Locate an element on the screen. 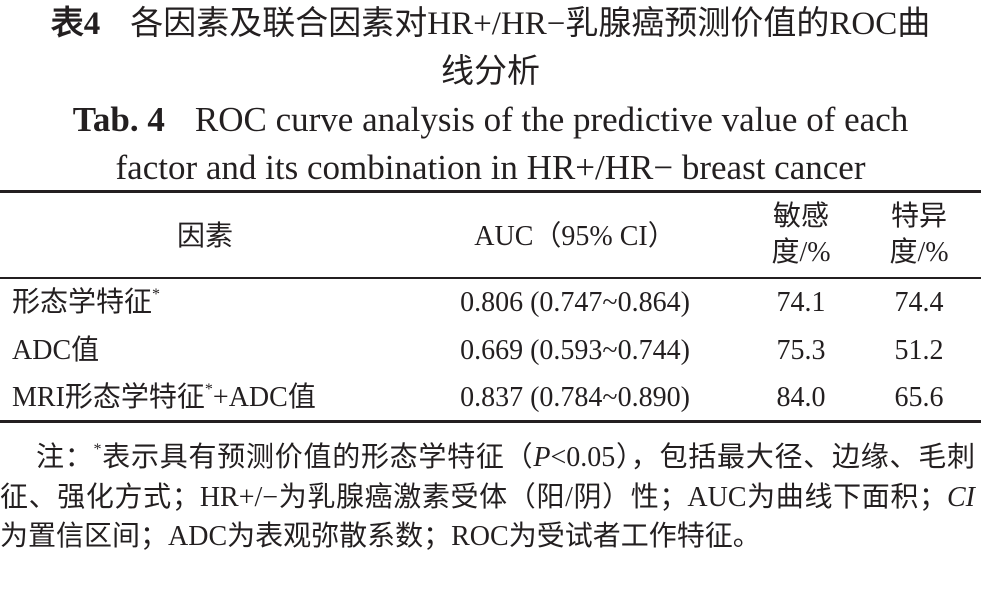 Image resolution: width=981 pixels, height=595 pixels. table-cell: 74.4 is located at coordinates (919, 302).